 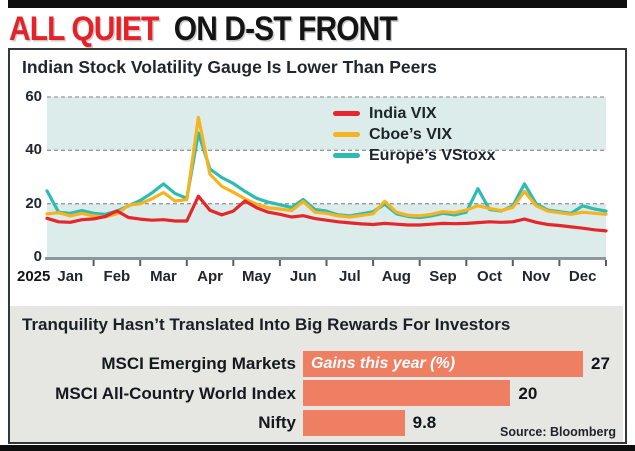 What do you see at coordinates (175, 393) in the screenshot?
I see `bar-category-label: MSCI All-Country World Index` at bounding box center [175, 393].